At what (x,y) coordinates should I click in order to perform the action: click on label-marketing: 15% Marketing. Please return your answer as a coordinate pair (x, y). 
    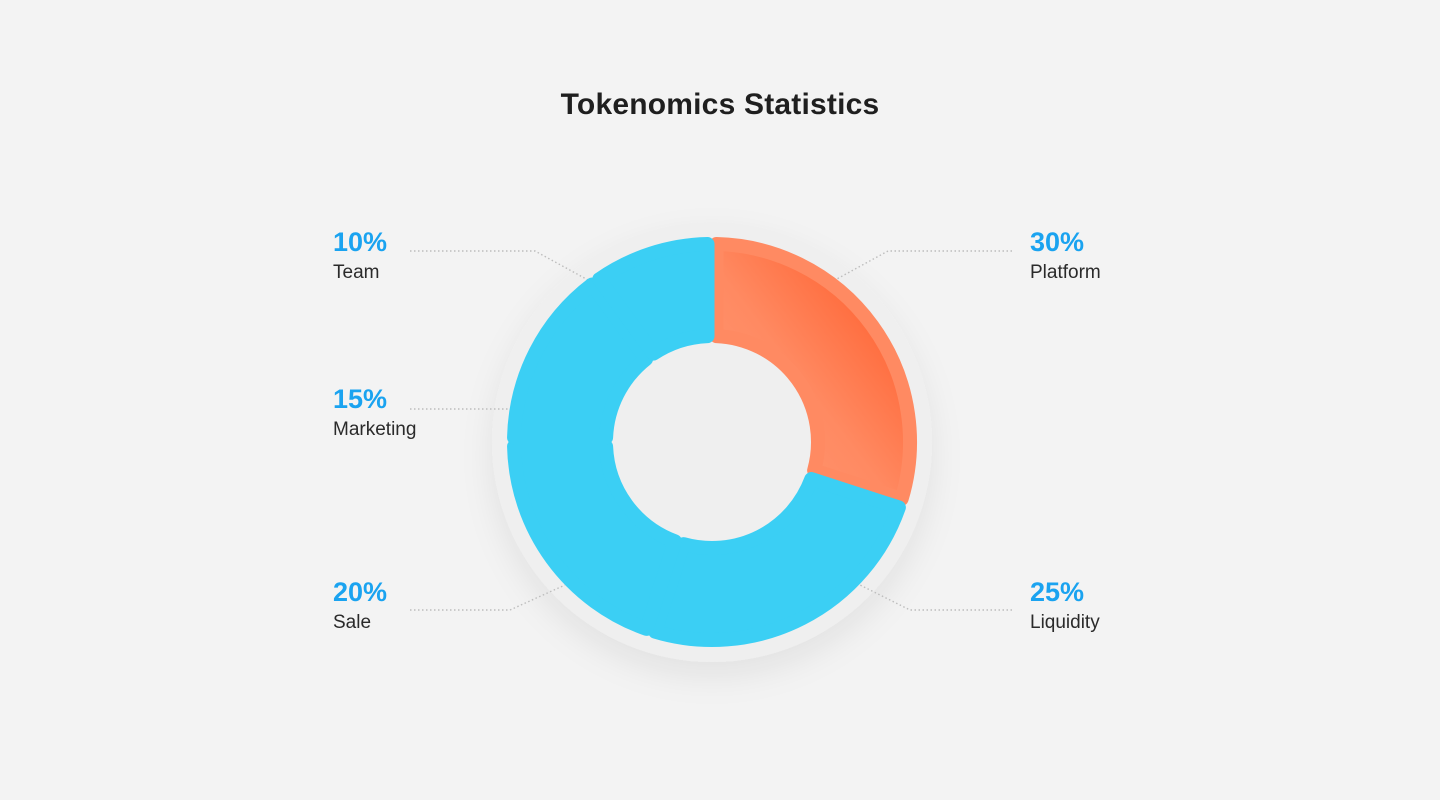
    Looking at the image, I should click on (433, 413).